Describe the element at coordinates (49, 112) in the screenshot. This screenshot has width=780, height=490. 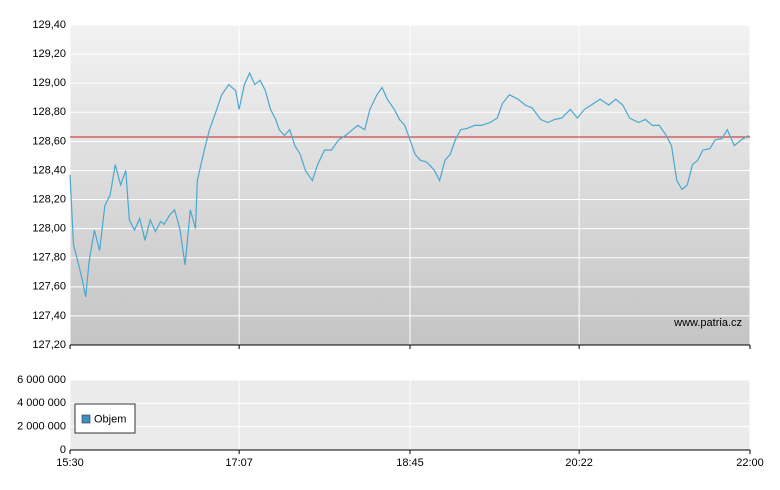
I see `y-tick-label: 128,80` at that location.